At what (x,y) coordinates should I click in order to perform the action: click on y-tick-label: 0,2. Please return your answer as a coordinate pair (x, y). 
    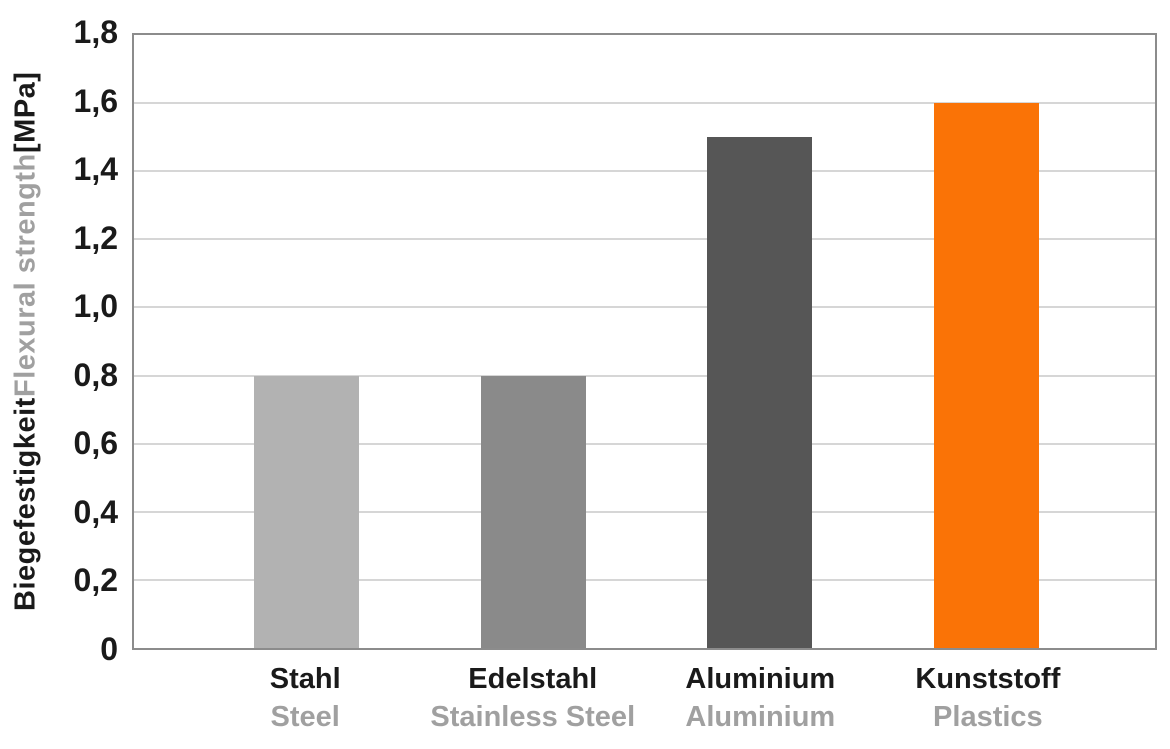
    Looking at the image, I should click on (95, 580).